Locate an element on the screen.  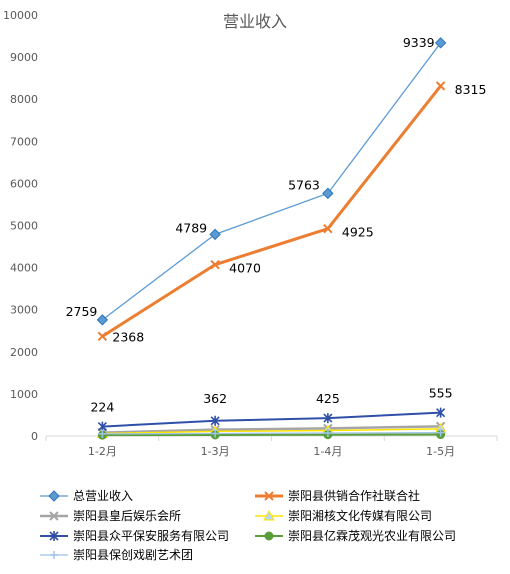
legend-item: 崇阳县众平保安服务有限公司 is located at coordinates (134, 535).